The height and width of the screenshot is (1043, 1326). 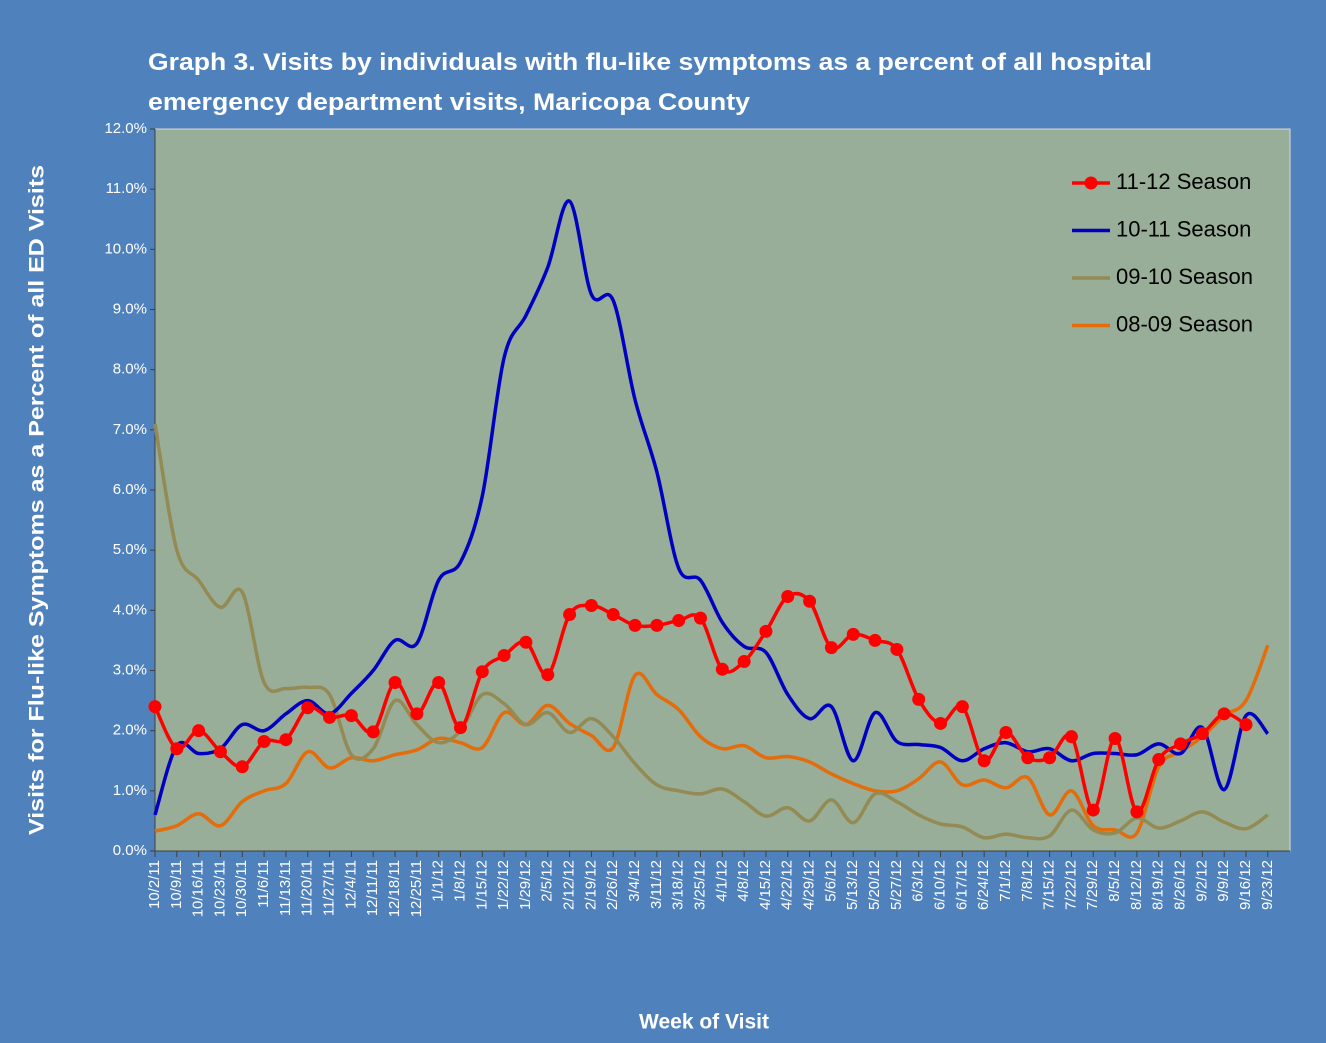 I want to click on x-tick-label: 11/13/11, so click(x=285, y=888).